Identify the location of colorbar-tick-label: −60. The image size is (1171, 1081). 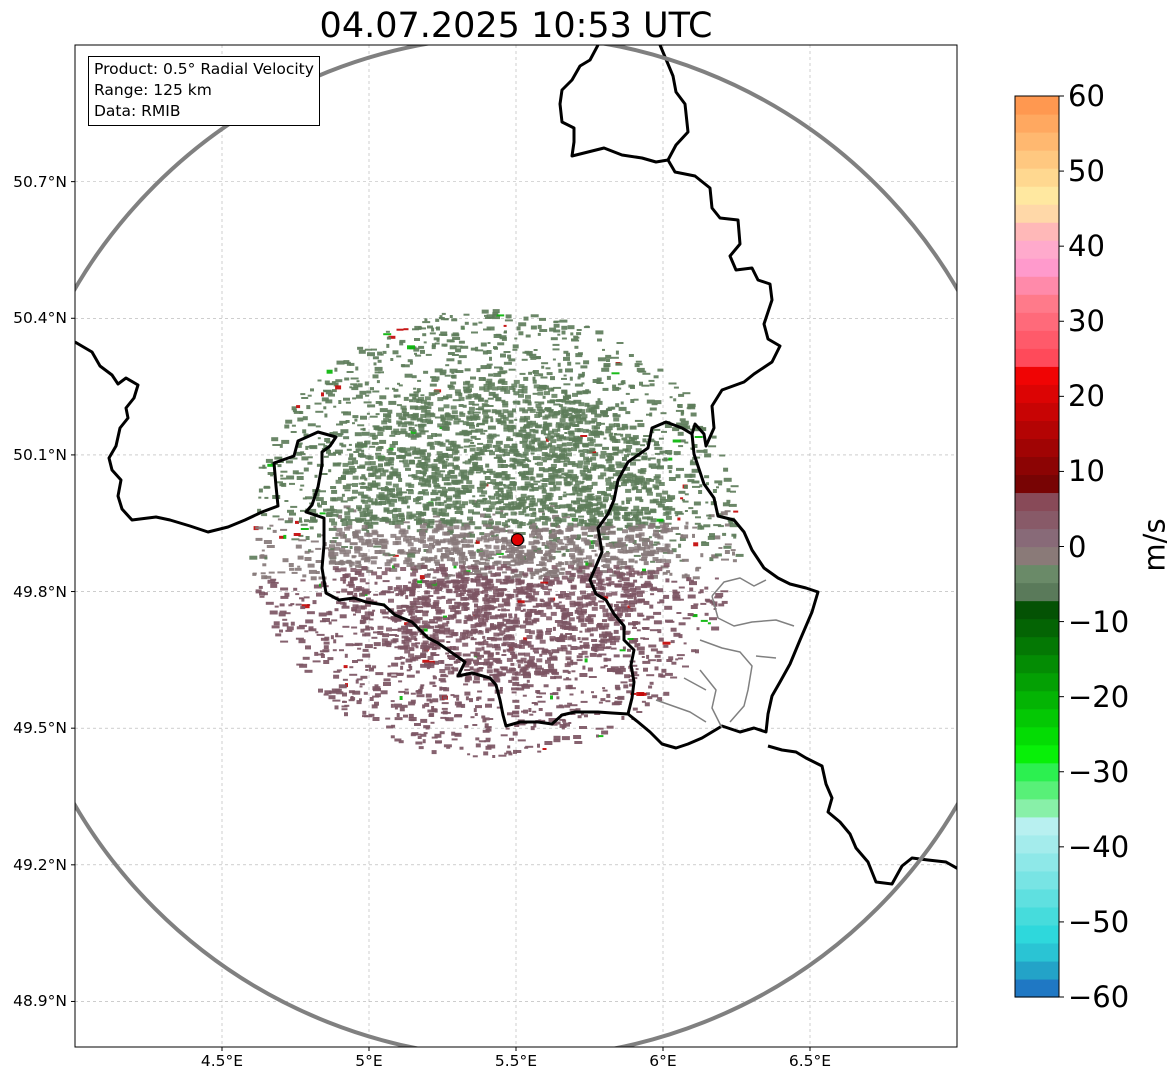
(1099, 997).